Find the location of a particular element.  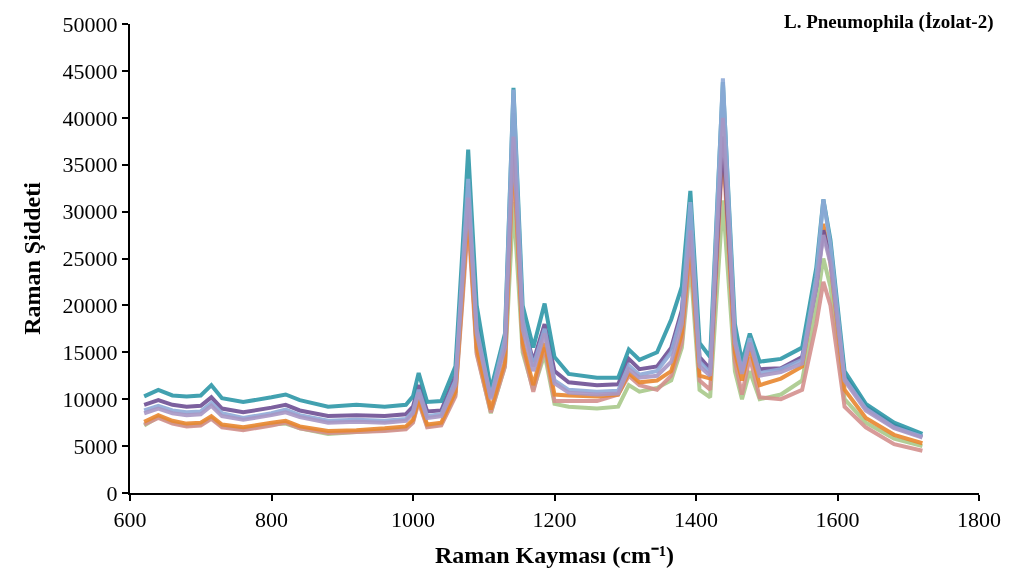

y-tick-label: 25000 is located at coordinates (90, 259).